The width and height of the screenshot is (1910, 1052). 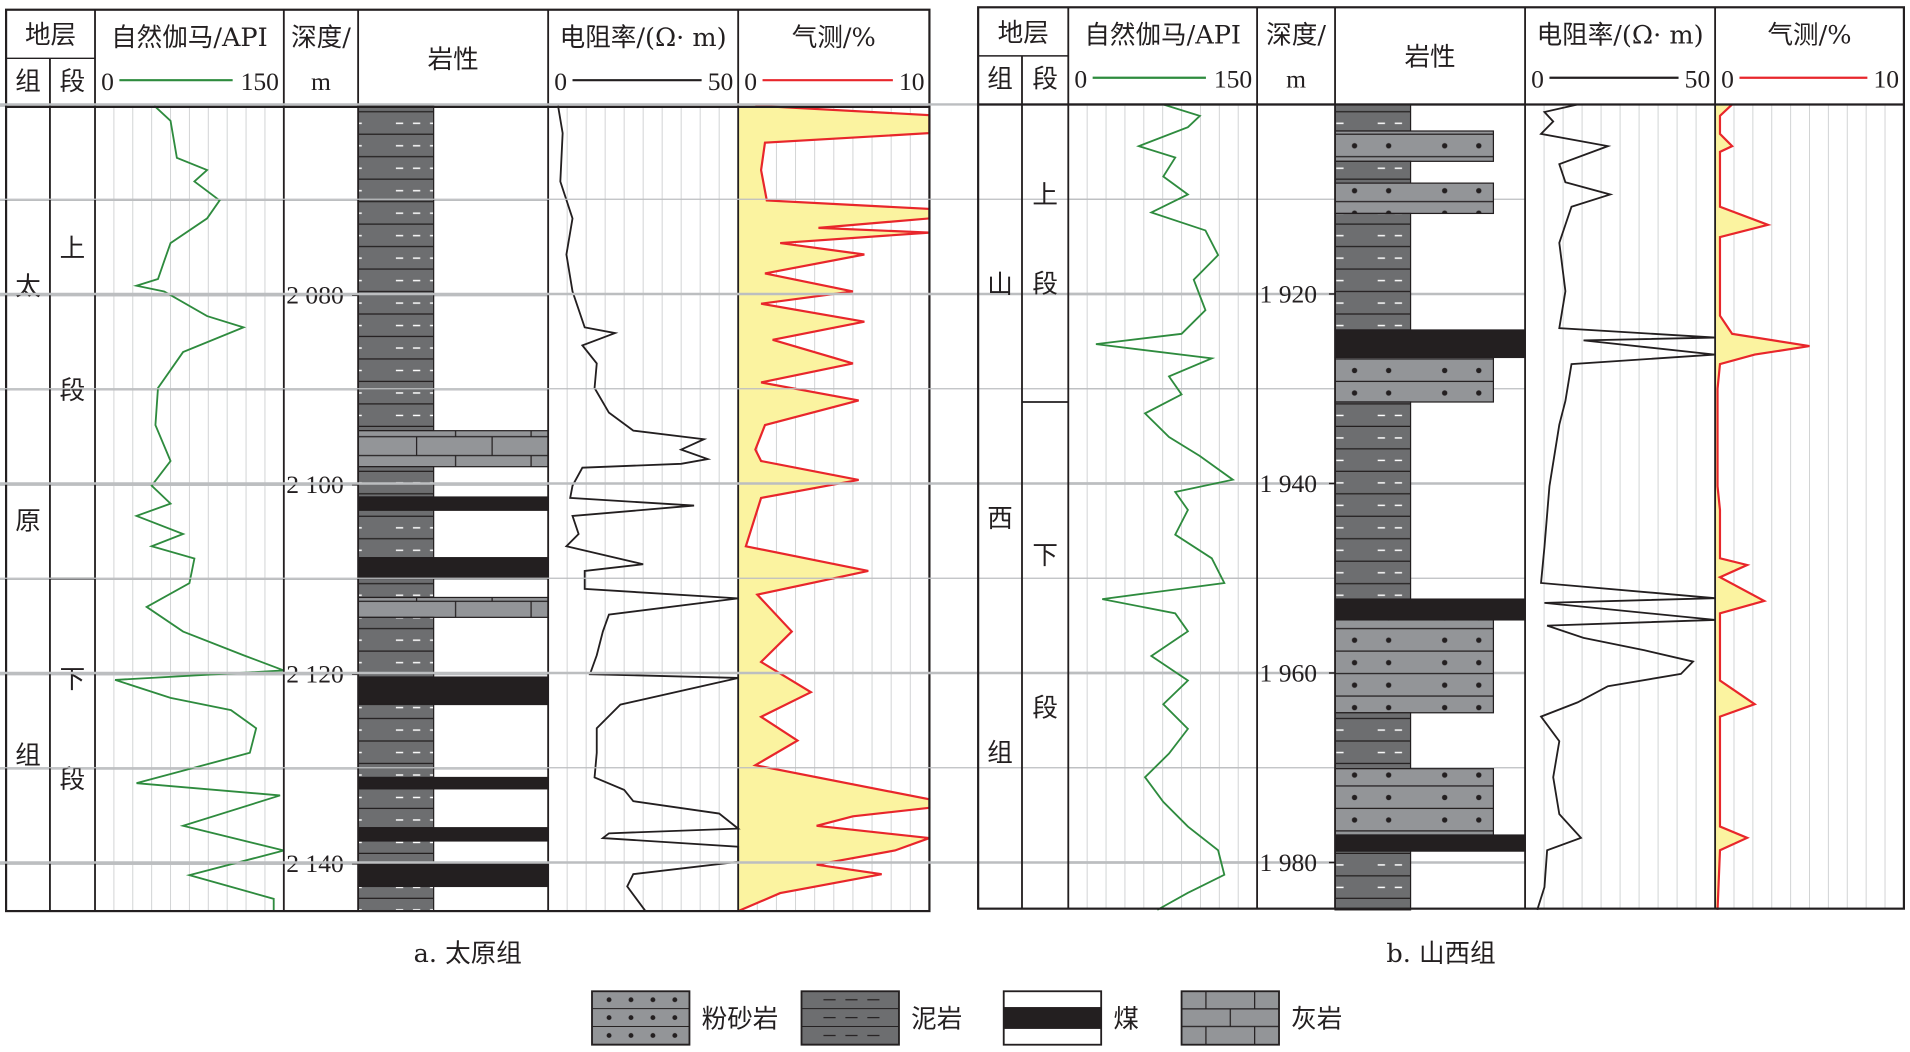 What do you see at coordinates (850, 1018) in the screenshot?
I see `mudstone-swatch` at bounding box center [850, 1018].